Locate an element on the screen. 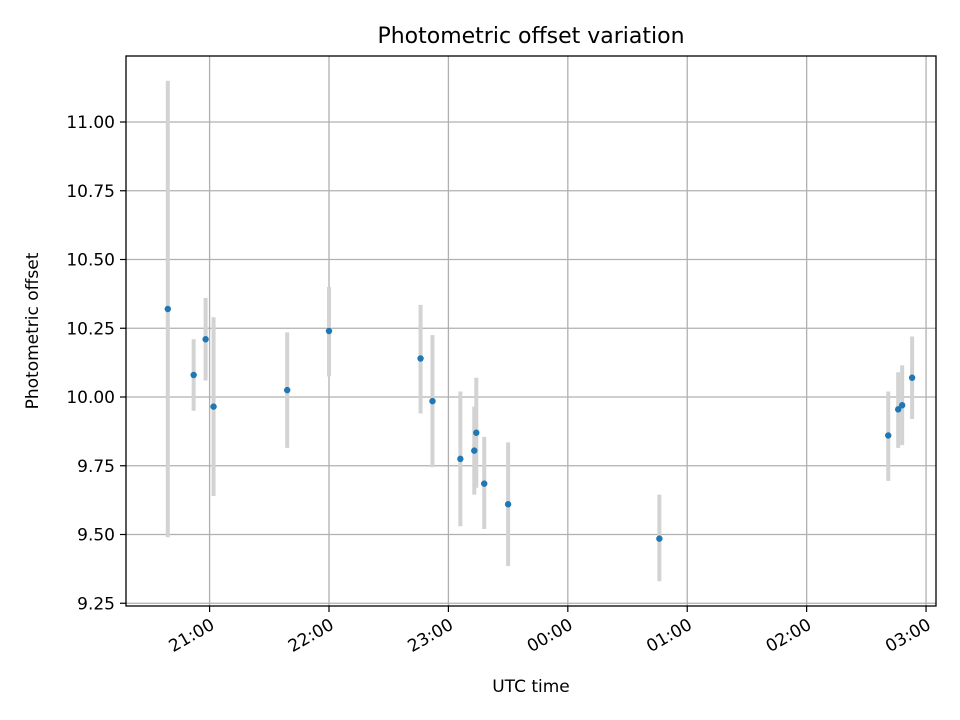 The width and height of the screenshot is (960, 720). y-tick-label: 9.25 is located at coordinates (96, 604).